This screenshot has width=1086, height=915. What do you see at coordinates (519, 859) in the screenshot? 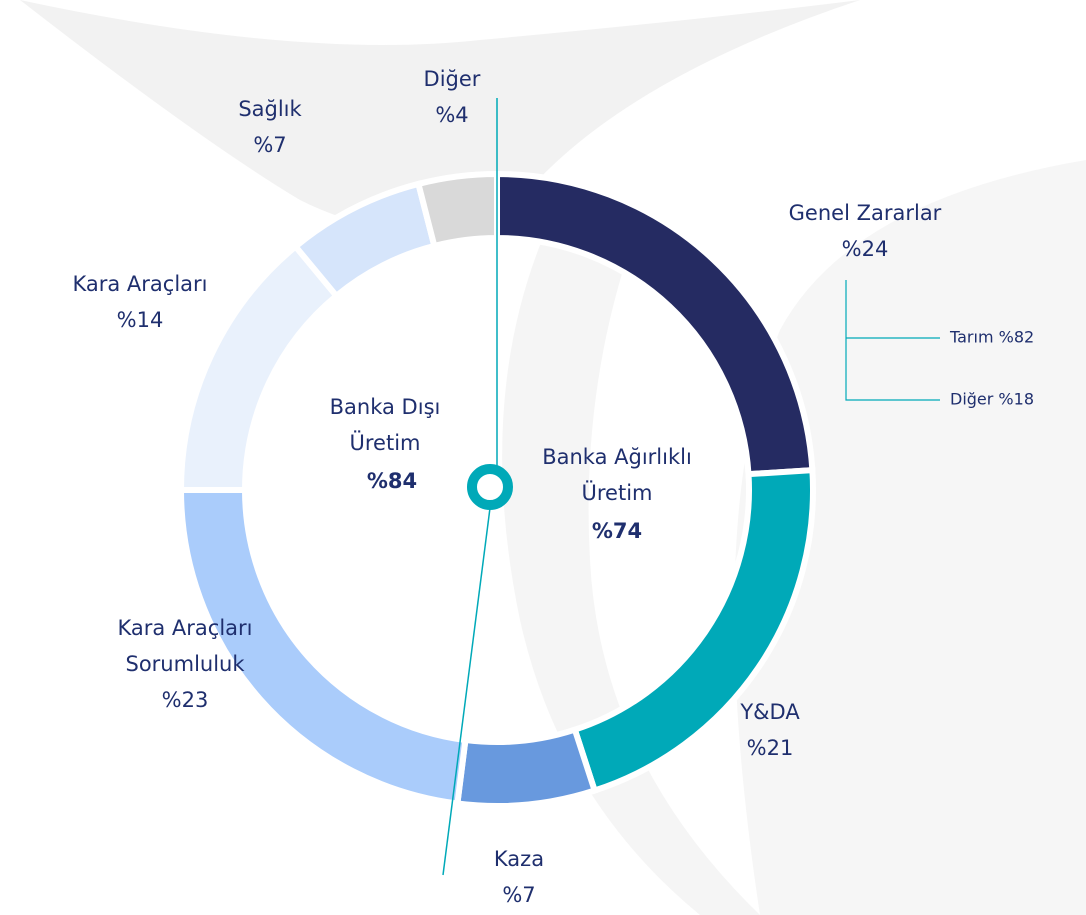
I see `category-label: Kaza` at bounding box center [519, 859].